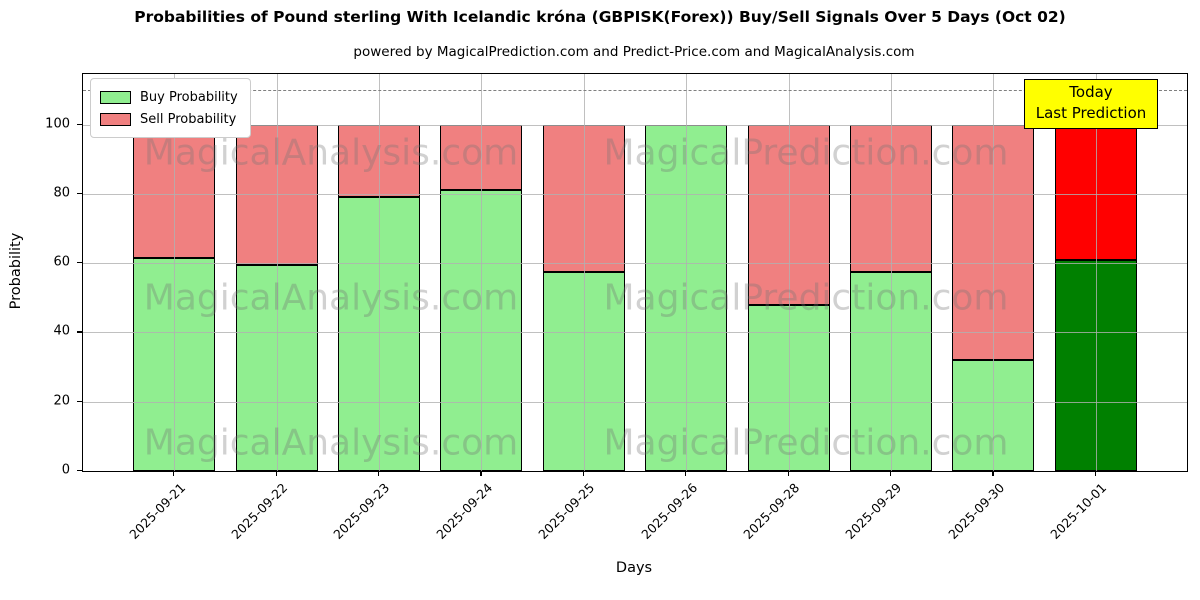 The width and height of the screenshot is (1200, 600). I want to click on x-tick-label: 2025-09-30, so click(976, 511).